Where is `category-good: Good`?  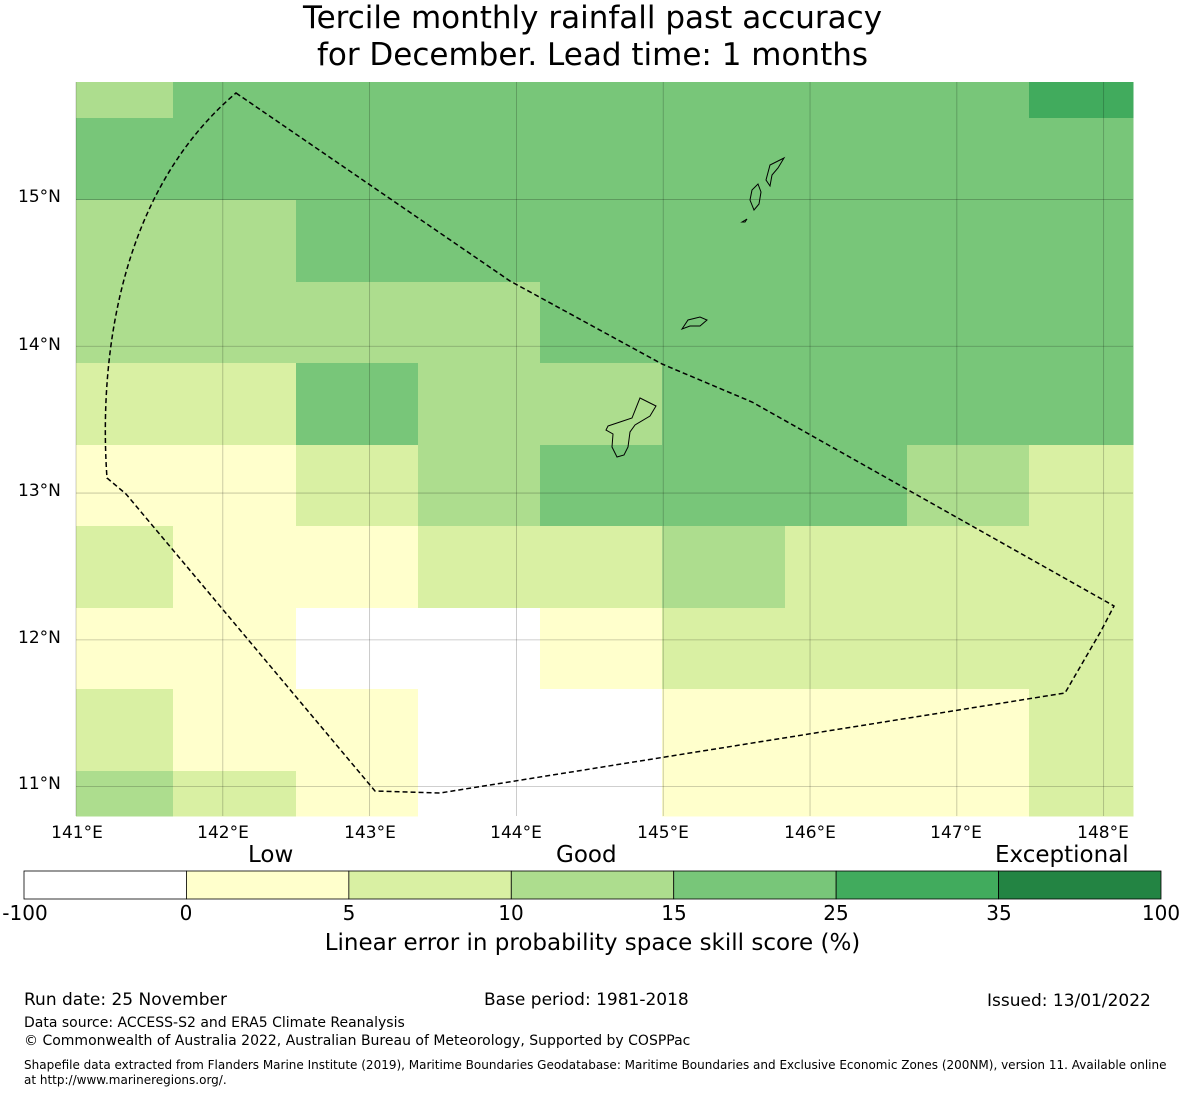
category-good: Good is located at coordinates (586, 855).